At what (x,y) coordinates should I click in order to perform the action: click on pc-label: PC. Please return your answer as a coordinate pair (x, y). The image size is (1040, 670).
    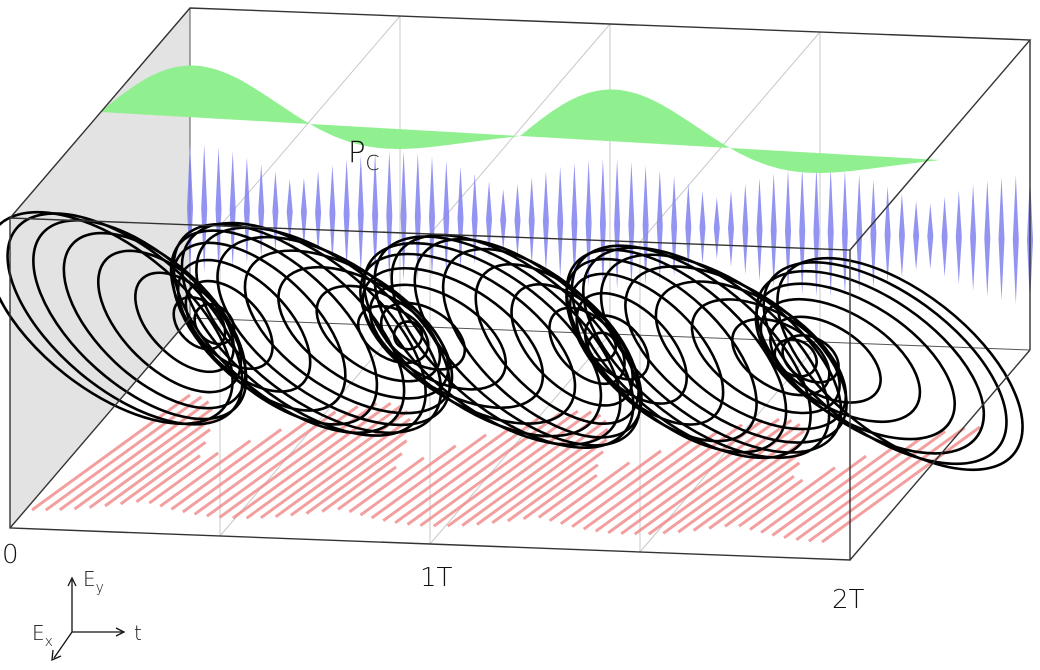
    Looking at the image, I should click on (363, 155).